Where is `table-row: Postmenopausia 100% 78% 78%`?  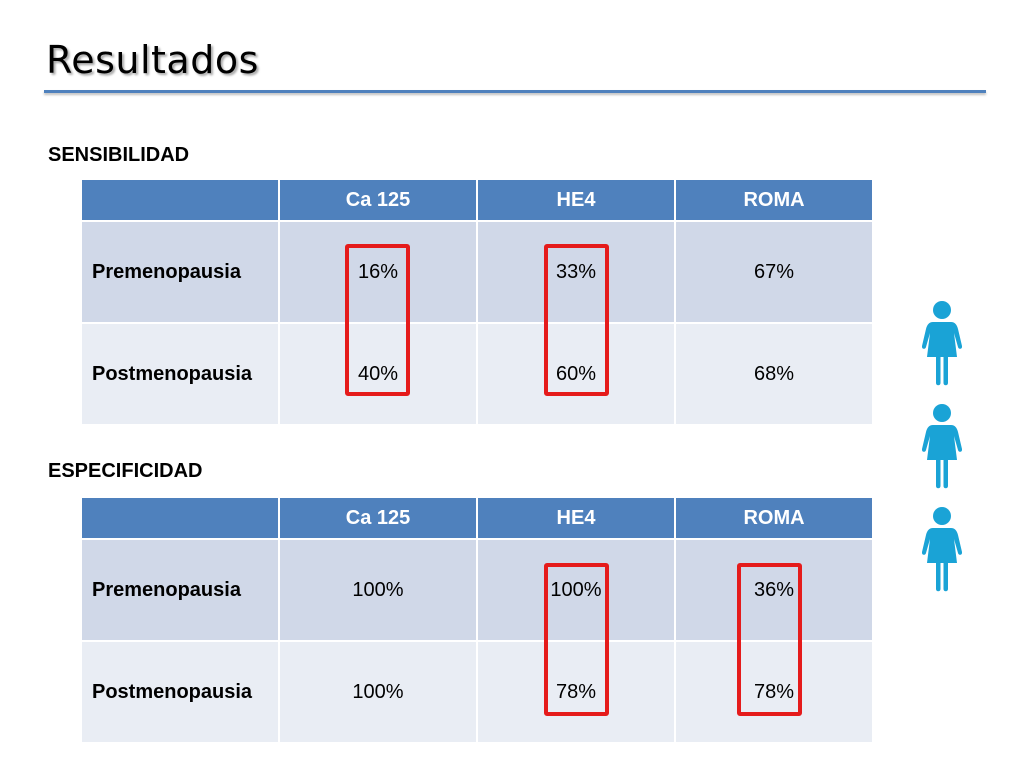 table-row: Postmenopausia 100% 78% 78% is located at coordinates (477, 692).